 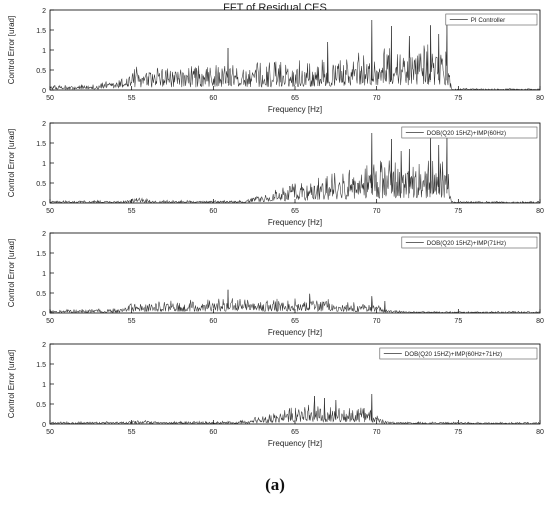 I want to click on figure-caption: (a), so click(x=275, y=484).